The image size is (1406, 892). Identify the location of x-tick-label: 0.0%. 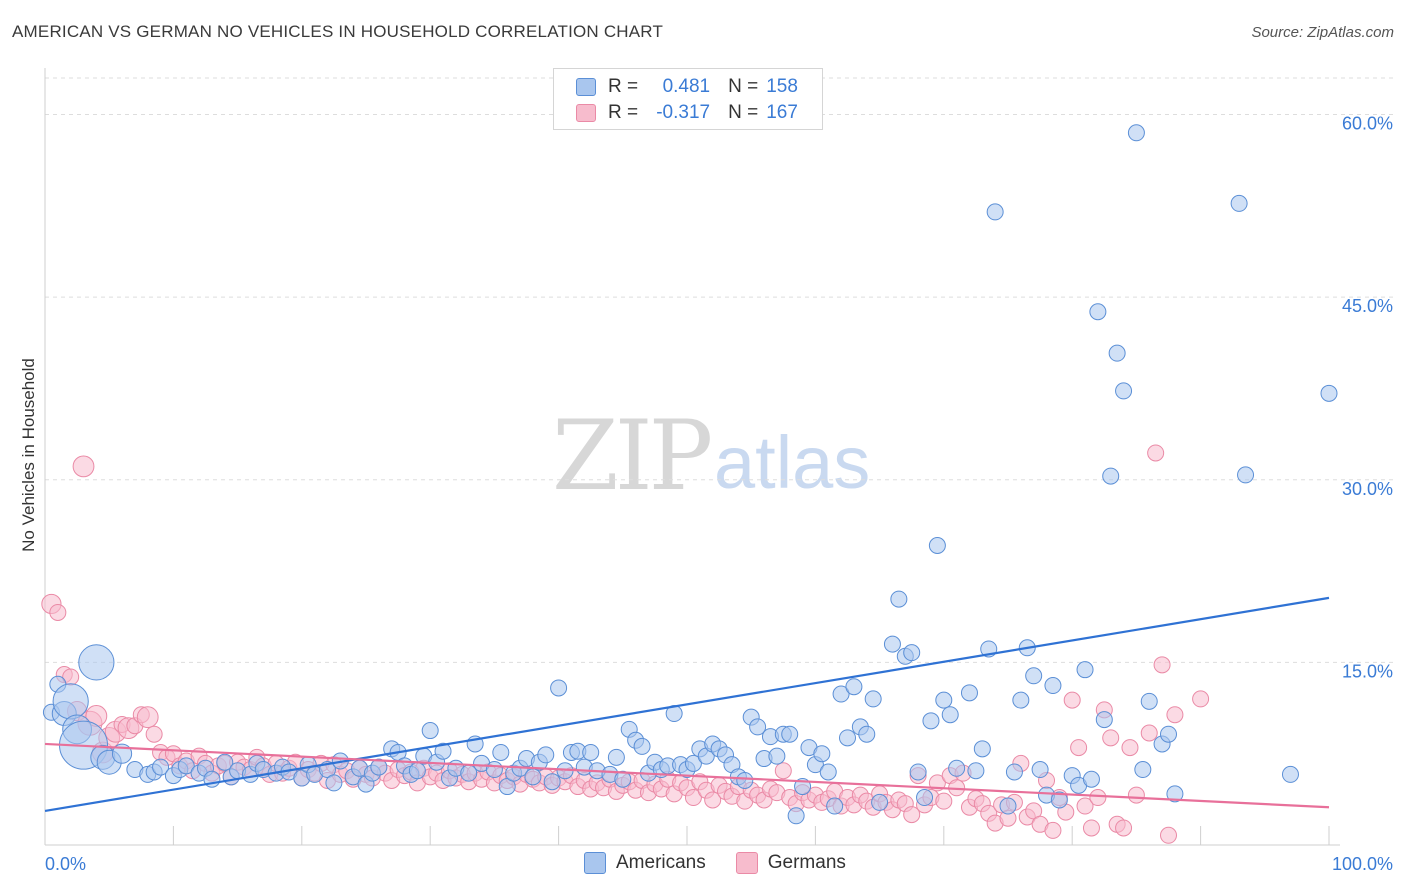
(65, 864).